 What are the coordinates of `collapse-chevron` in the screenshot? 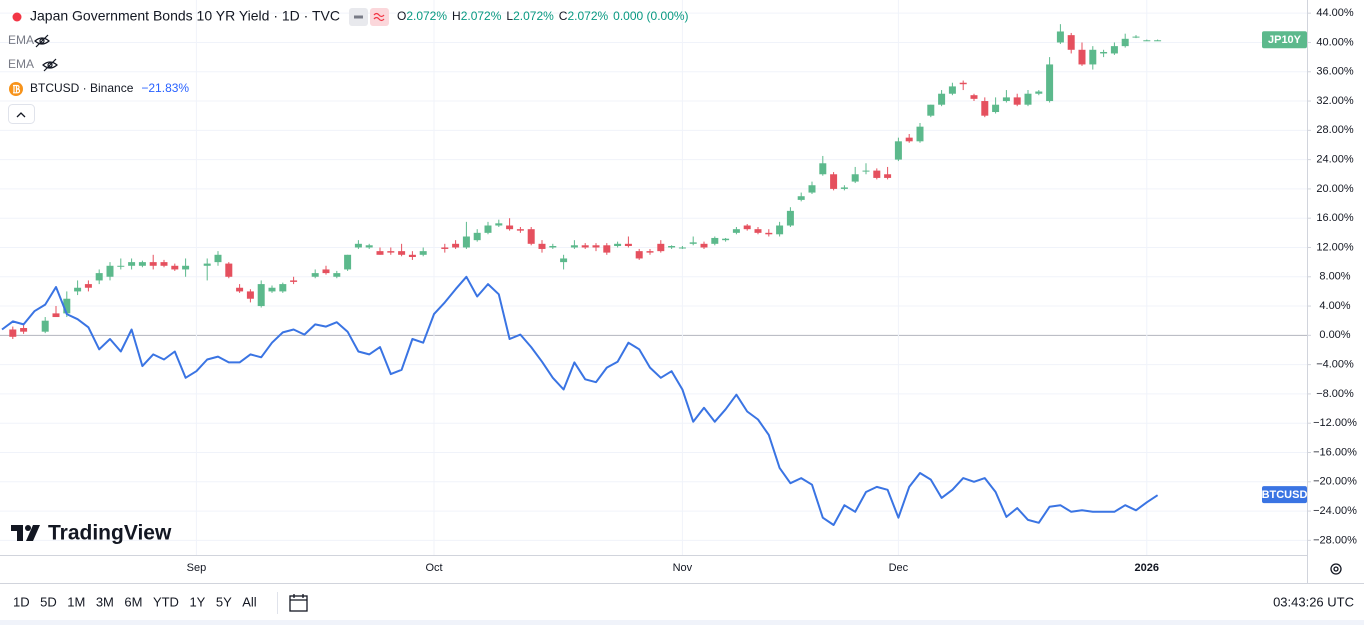 It's located at (21, 115).